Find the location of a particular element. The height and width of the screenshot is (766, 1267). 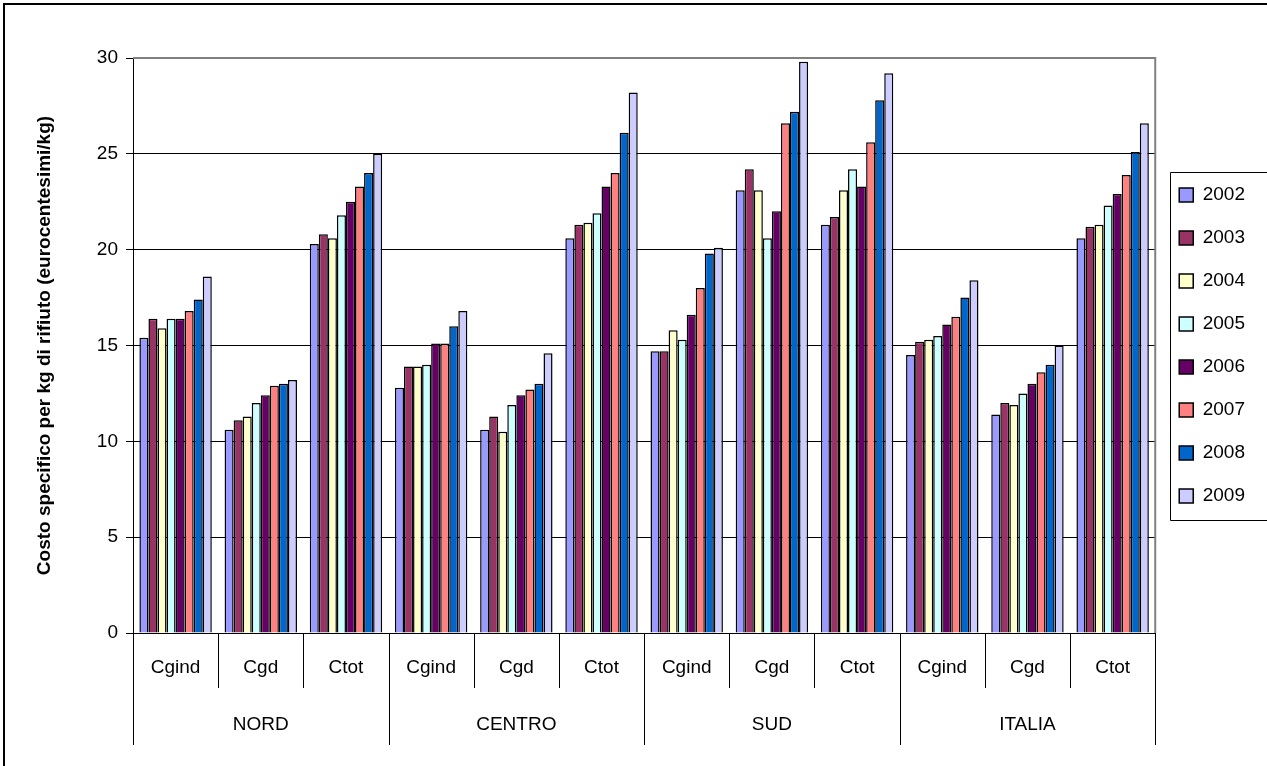

y-tick-label: 15 is located at coordinates (107, 344).